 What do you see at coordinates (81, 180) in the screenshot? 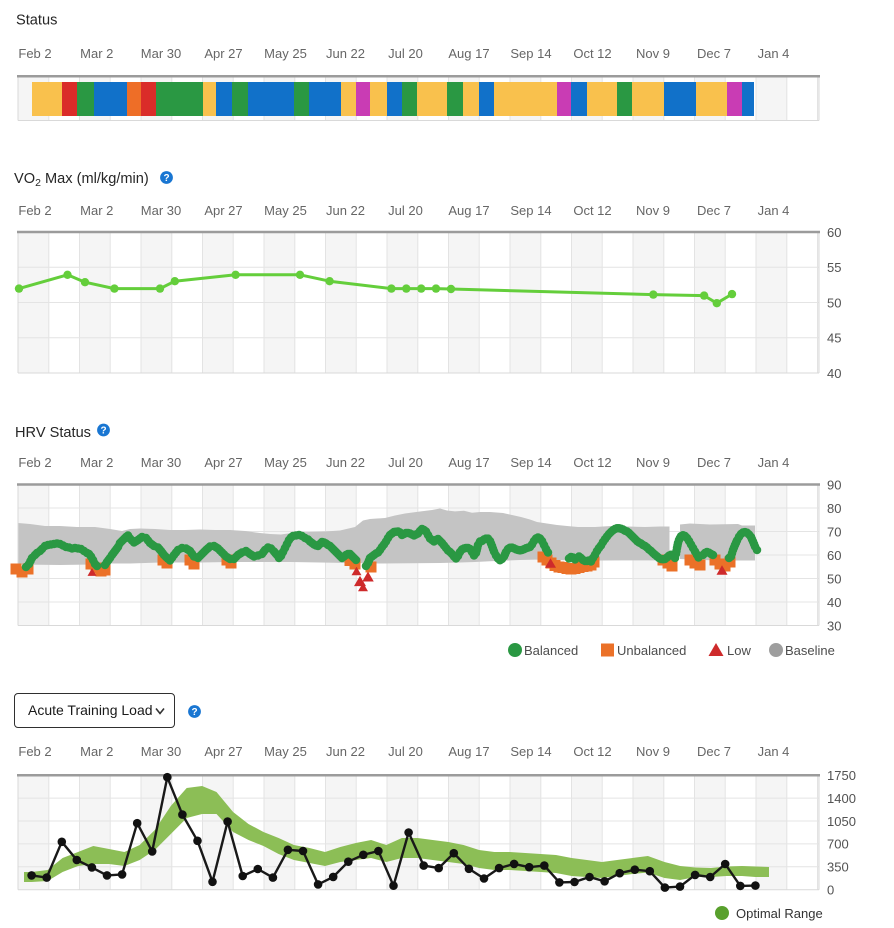
I see `svg-text: VO2 Max (ml/kg/min)` at bounding box center [81, 180].